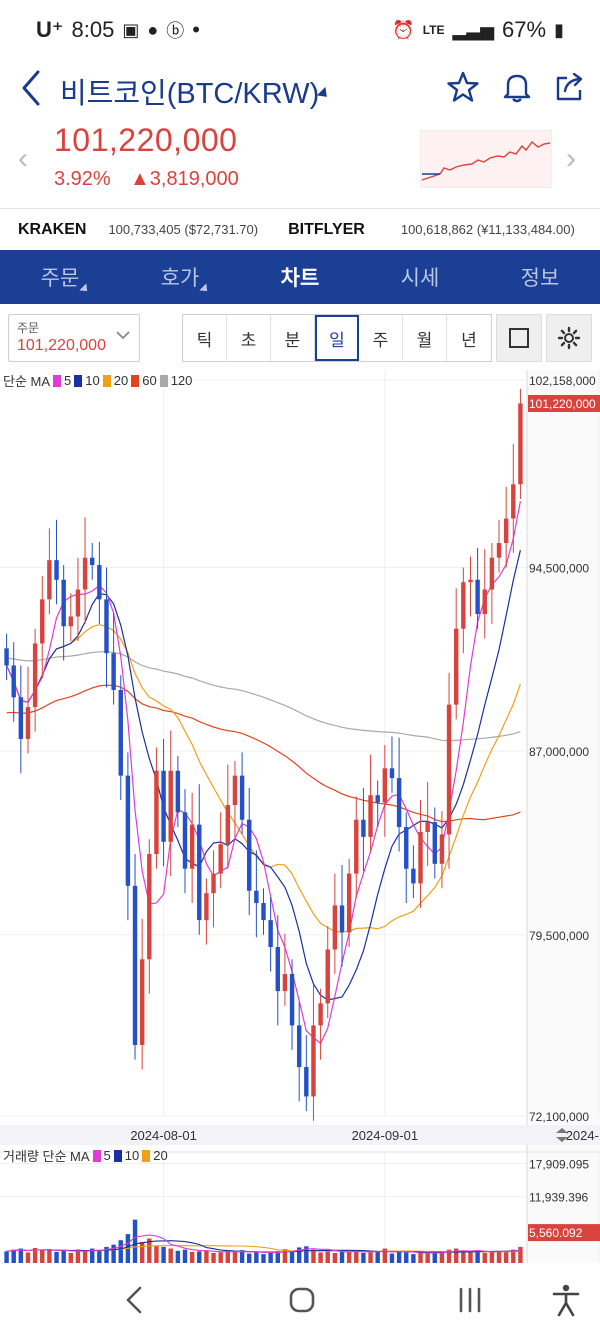  What do you see at coordinates (559, 1165) in the screenshot?
I see `volume-tick-label: 17,909.095` at bounding box center [559, 1165].